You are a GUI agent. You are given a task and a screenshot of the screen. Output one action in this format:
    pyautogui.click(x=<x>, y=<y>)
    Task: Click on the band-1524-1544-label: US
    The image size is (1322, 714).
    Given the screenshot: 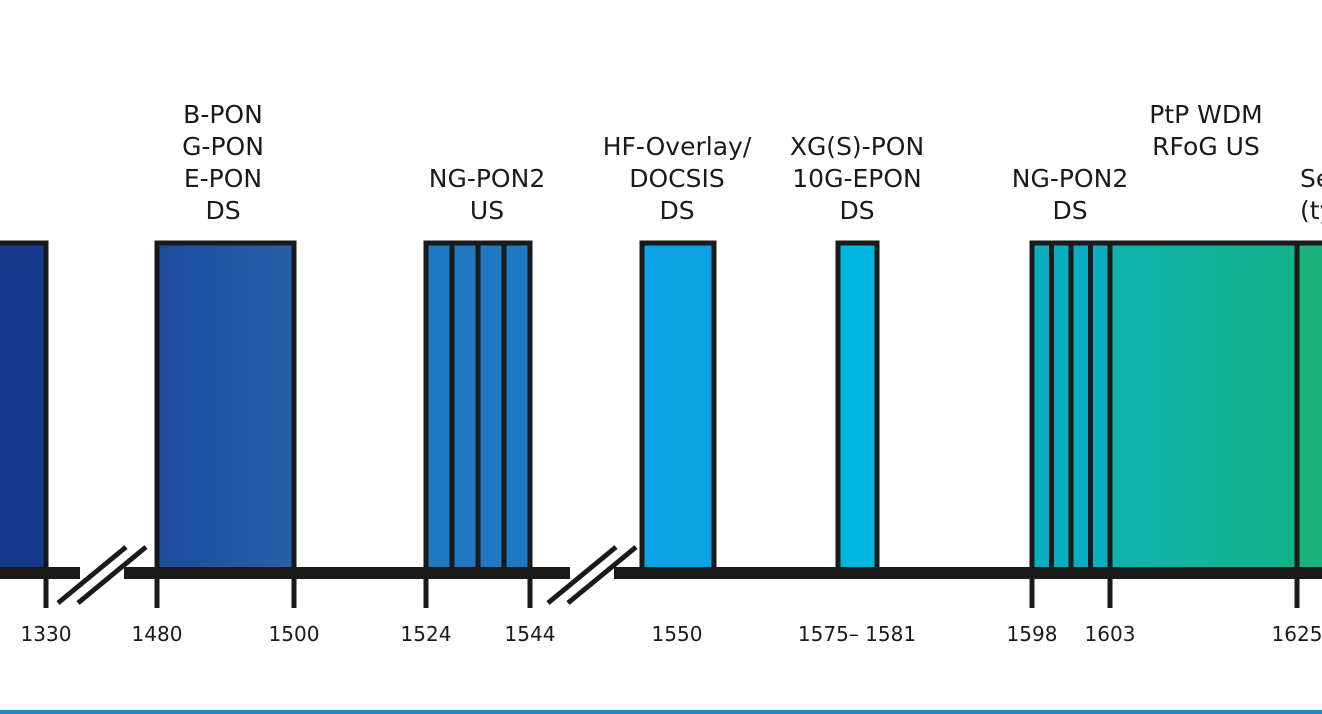 What is the action you would take?
    pyautogui.click(x=487, y=210)
    